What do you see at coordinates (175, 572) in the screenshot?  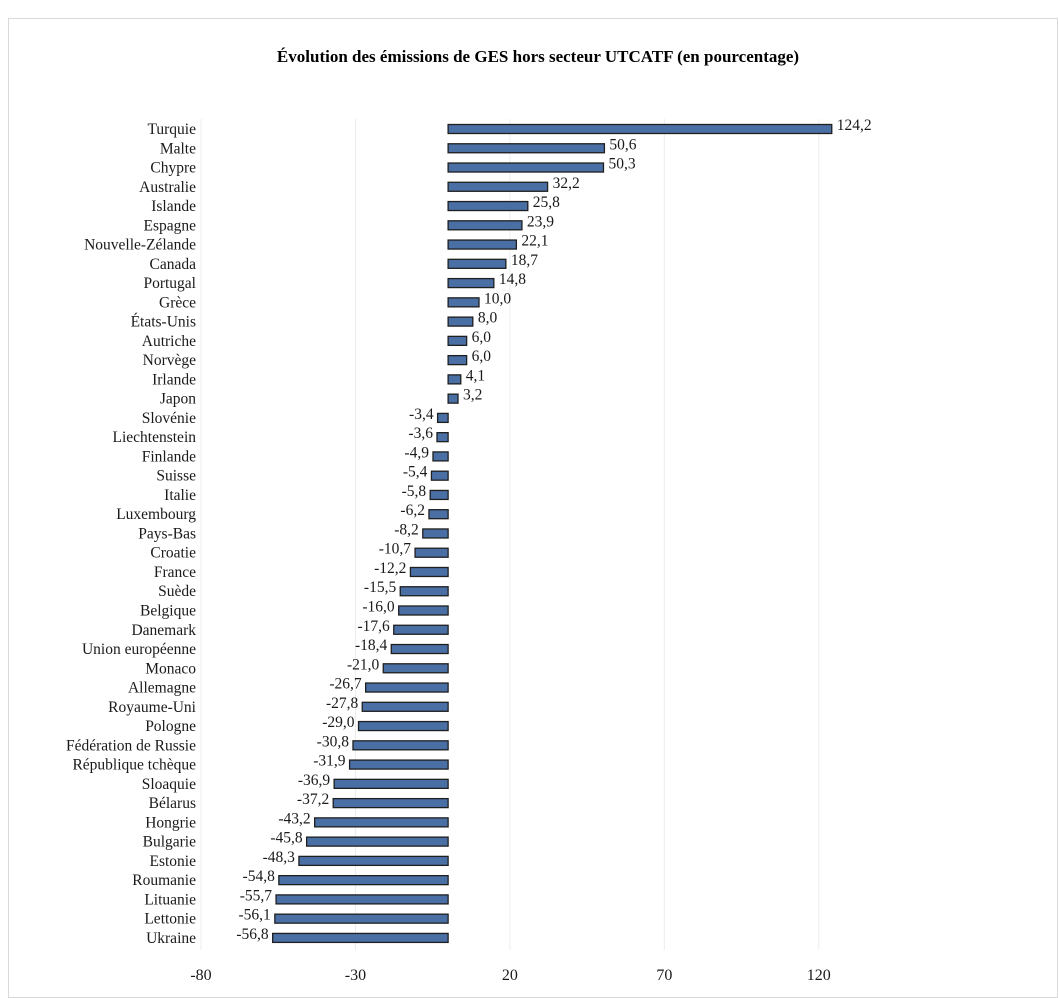 I see `category-label: France` at bounding box center [175, 572].